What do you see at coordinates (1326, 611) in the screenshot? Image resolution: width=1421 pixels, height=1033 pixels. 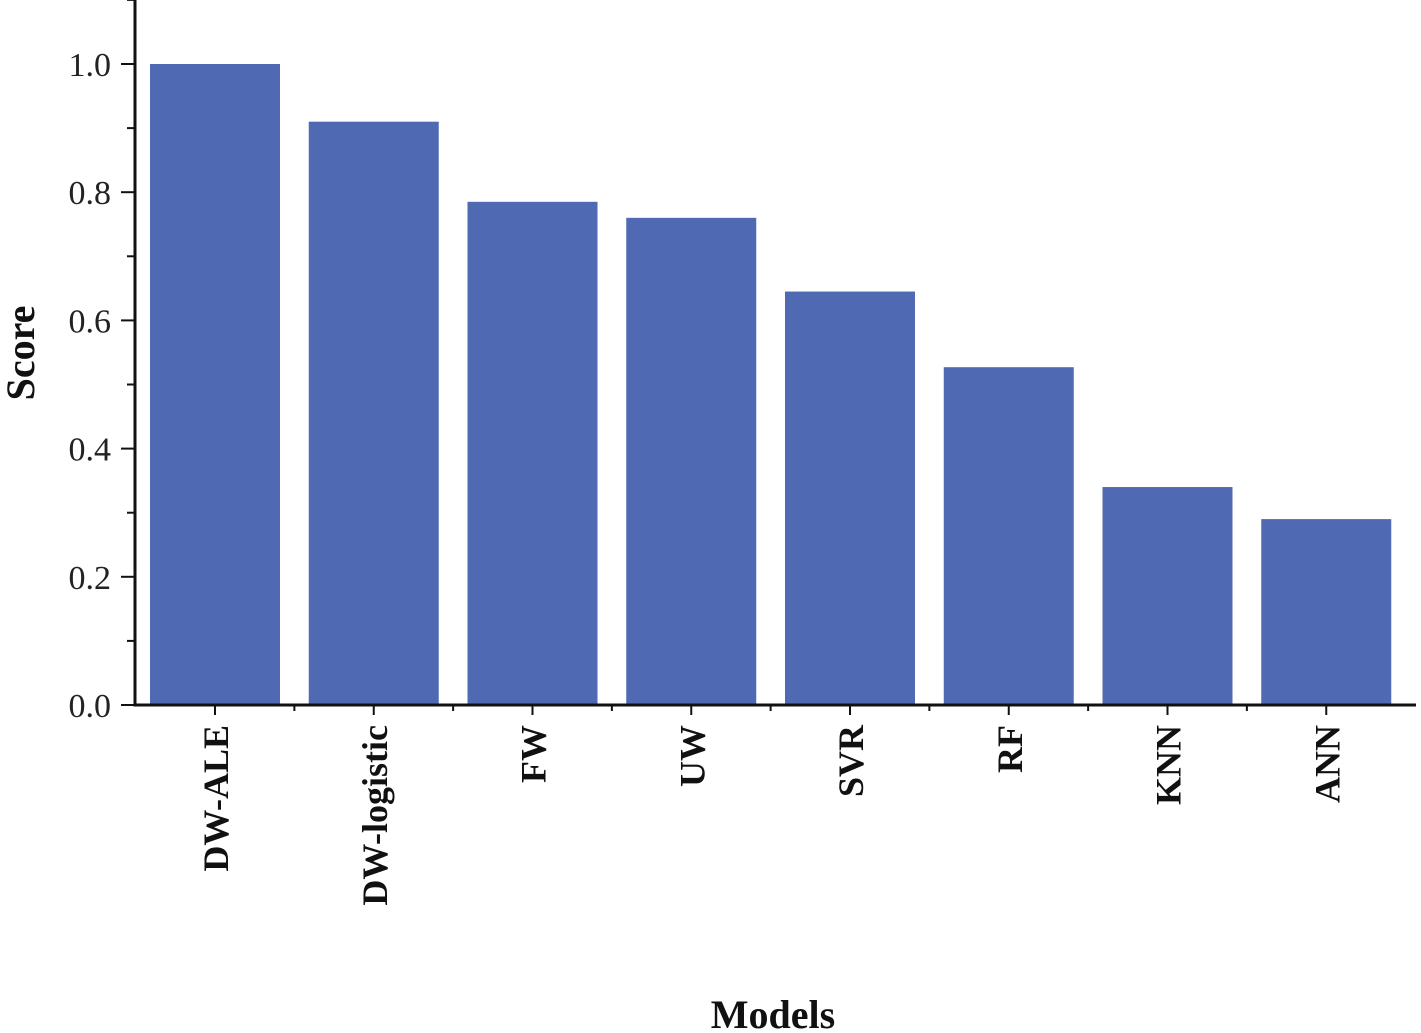 I see `bar-ann` at bounding box center [1326, 611].